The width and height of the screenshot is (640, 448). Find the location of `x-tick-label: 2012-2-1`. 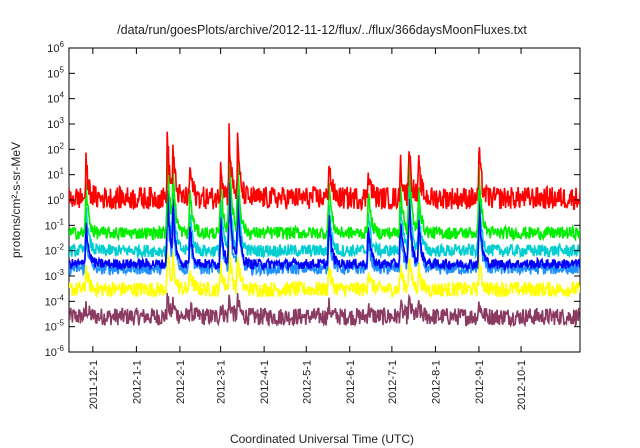

x-tick-label: 2012-2-1 is located at coordinates (181, 382).